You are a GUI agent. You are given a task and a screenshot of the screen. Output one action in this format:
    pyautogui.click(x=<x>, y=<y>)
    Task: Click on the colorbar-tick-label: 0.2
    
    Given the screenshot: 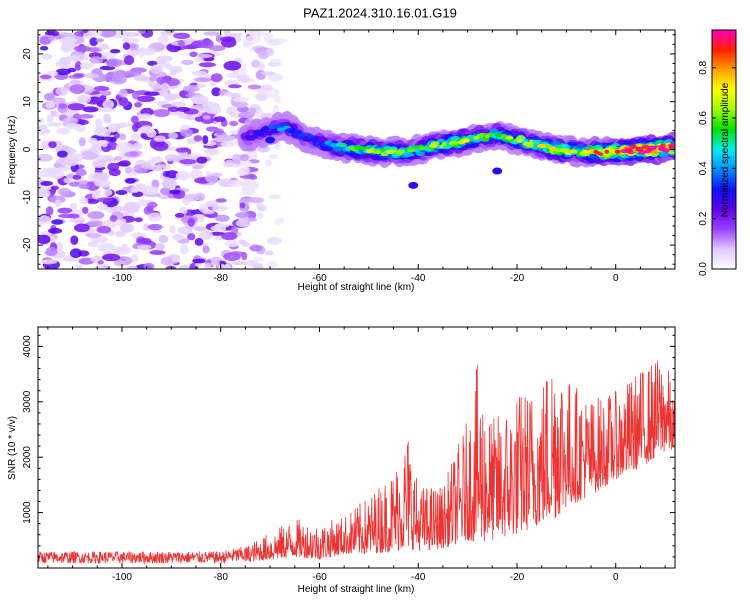 What is the action you would take?
    pyautogui.click(x=703, y=218)
    